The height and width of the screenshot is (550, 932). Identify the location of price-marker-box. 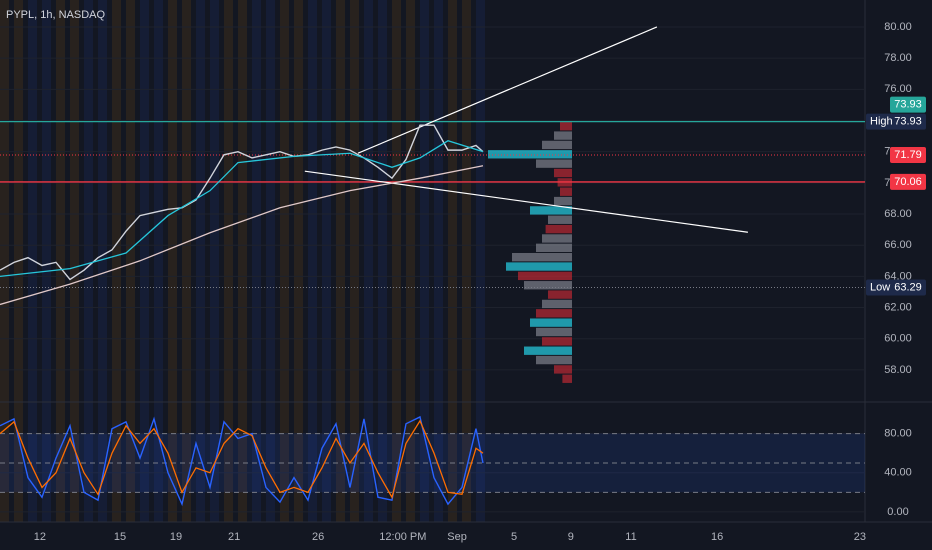
(908, 104).